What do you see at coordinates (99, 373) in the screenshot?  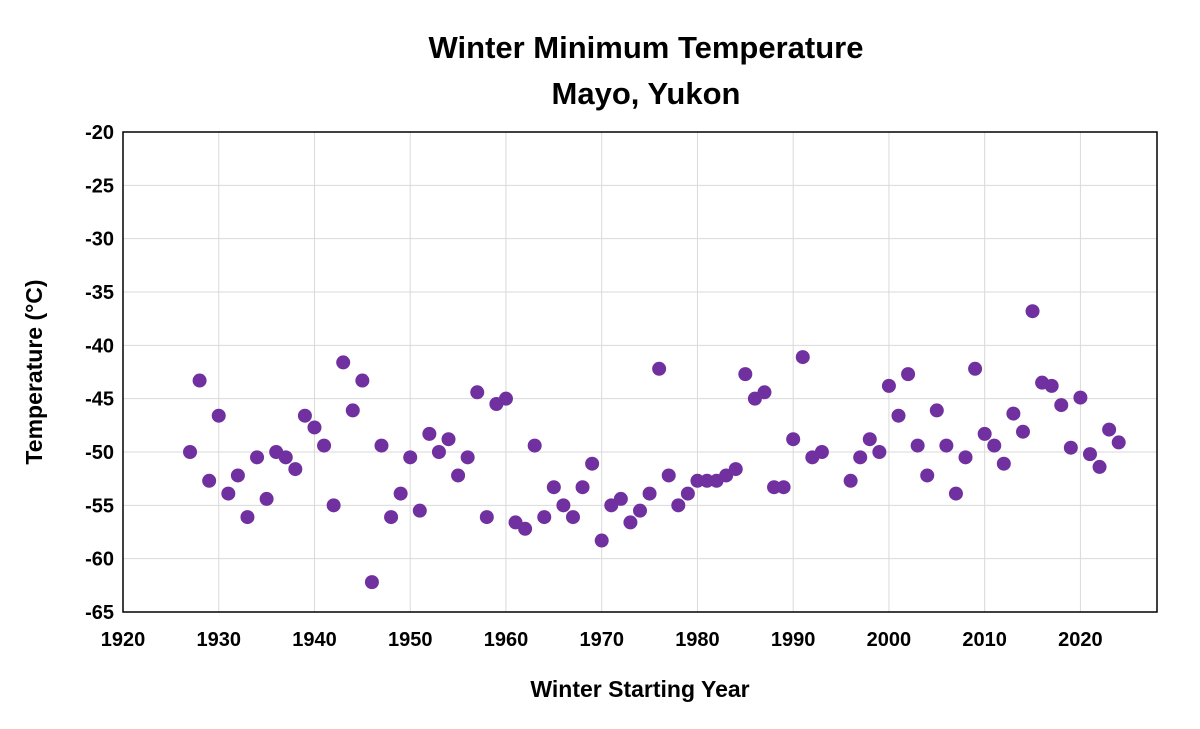 I see `y-axis-tick-labels: -20 -25 -30 -35 -40 -45 -50 -55 -60 -65` at bounding box center [99, 373].